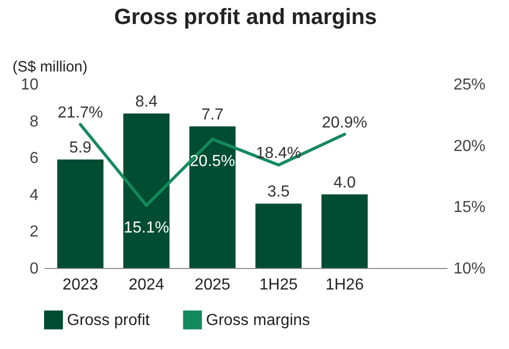 Image resolution: width=509 pixels, height=349 pixels. I want to click on y-tick-label: 10, so click(29, 85).